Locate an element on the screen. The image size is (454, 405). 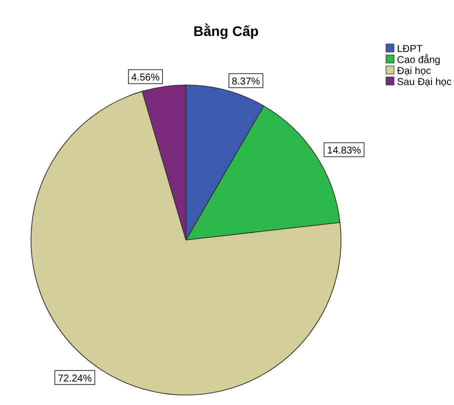
data-label: 72.24% is located at coordinates (75, 379).